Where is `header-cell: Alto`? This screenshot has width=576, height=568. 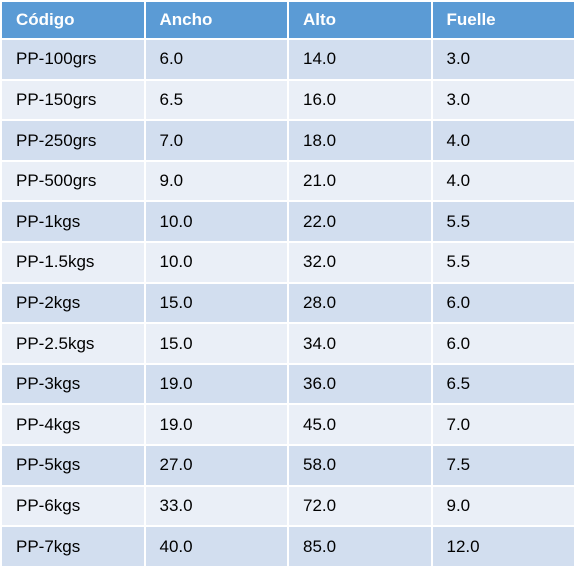
header-cell: Alto is located at coordinates (360, 20).